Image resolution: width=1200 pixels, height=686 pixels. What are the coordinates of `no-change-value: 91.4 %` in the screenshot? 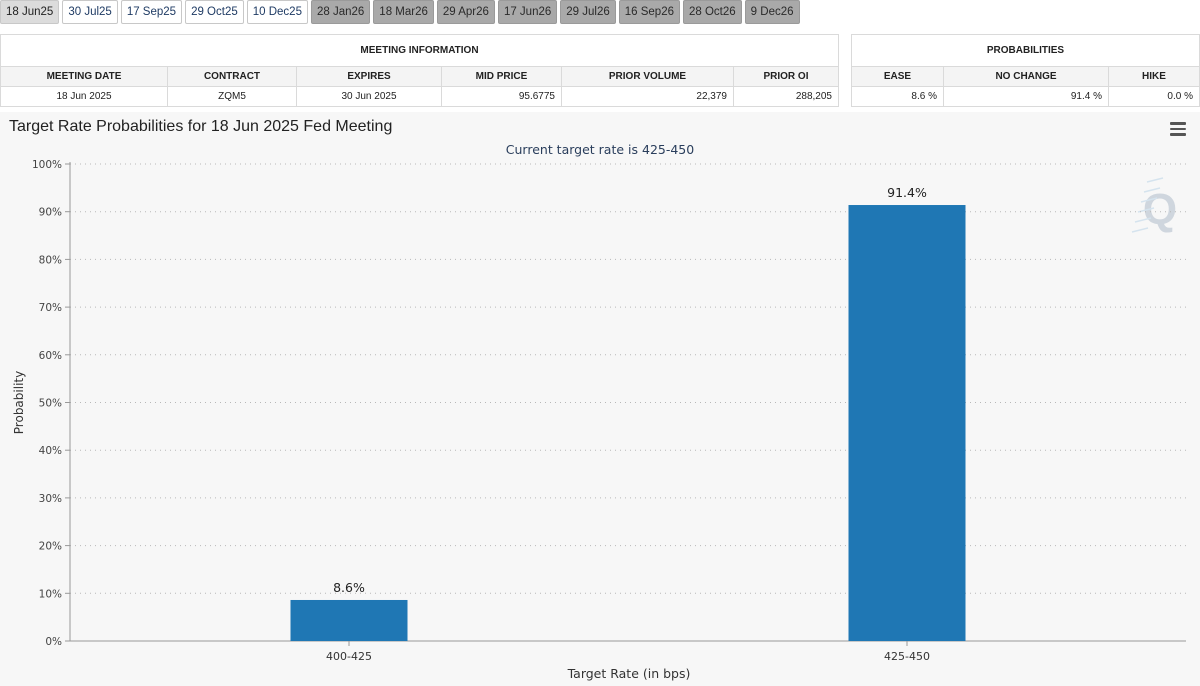 It's located at (1026, 96).